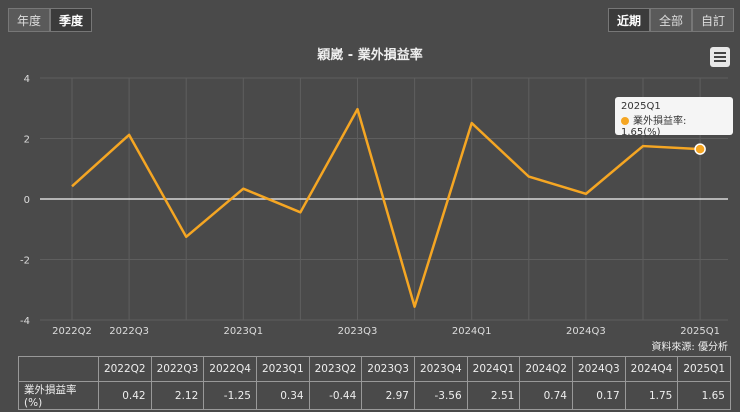  I want to click on hamburger-menu-icon, so click(720, 57).